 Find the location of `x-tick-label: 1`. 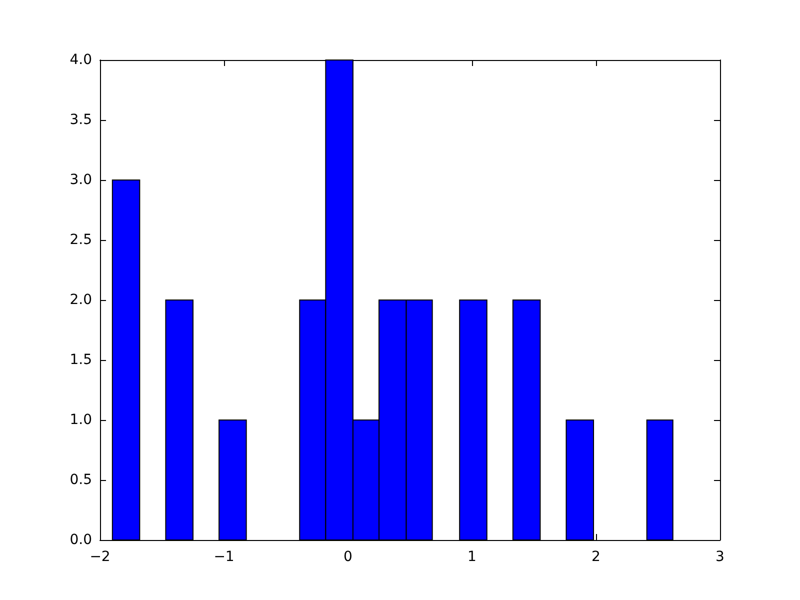

x-tick-label: 1 is located at coordinates (472, 557).